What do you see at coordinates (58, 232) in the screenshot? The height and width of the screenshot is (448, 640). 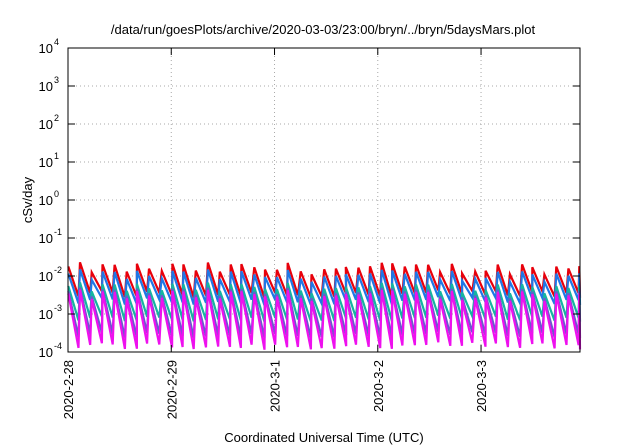 I see `y-tick-exponent: -1` at bounding box center [58, 232].